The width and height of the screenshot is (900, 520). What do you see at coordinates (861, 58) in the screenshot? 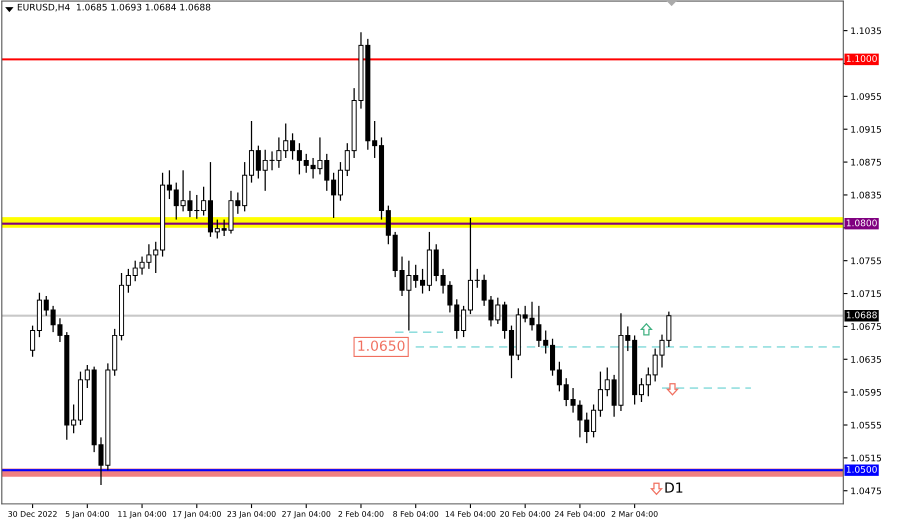
I see `ref-line-label: 1.1000` at bounding box center [861, 58].